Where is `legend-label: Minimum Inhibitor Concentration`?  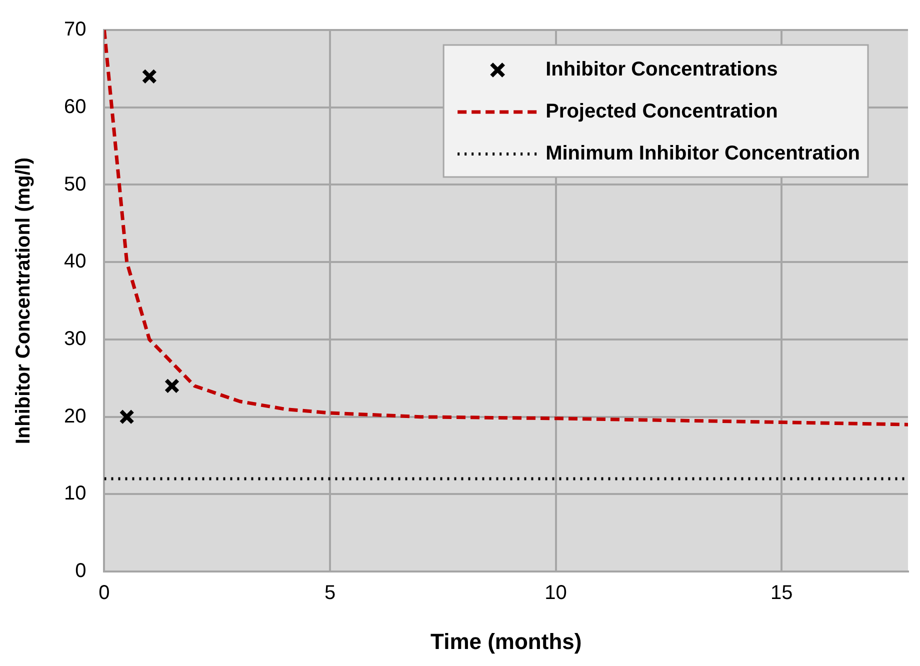
legend-label: Minimum Inhibitor Concentration is located at coordinates (703, 153).